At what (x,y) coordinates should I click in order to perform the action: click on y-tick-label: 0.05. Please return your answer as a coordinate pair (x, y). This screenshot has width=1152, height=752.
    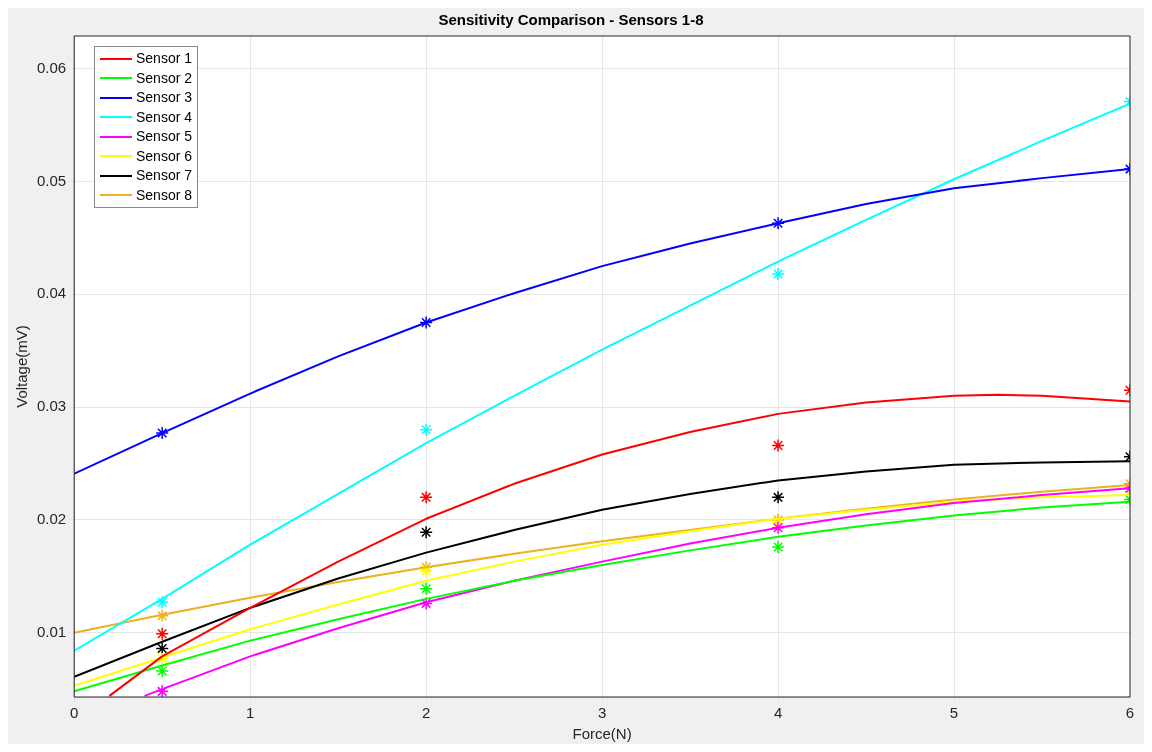
    Looking at the image, I should click on (51, 180).